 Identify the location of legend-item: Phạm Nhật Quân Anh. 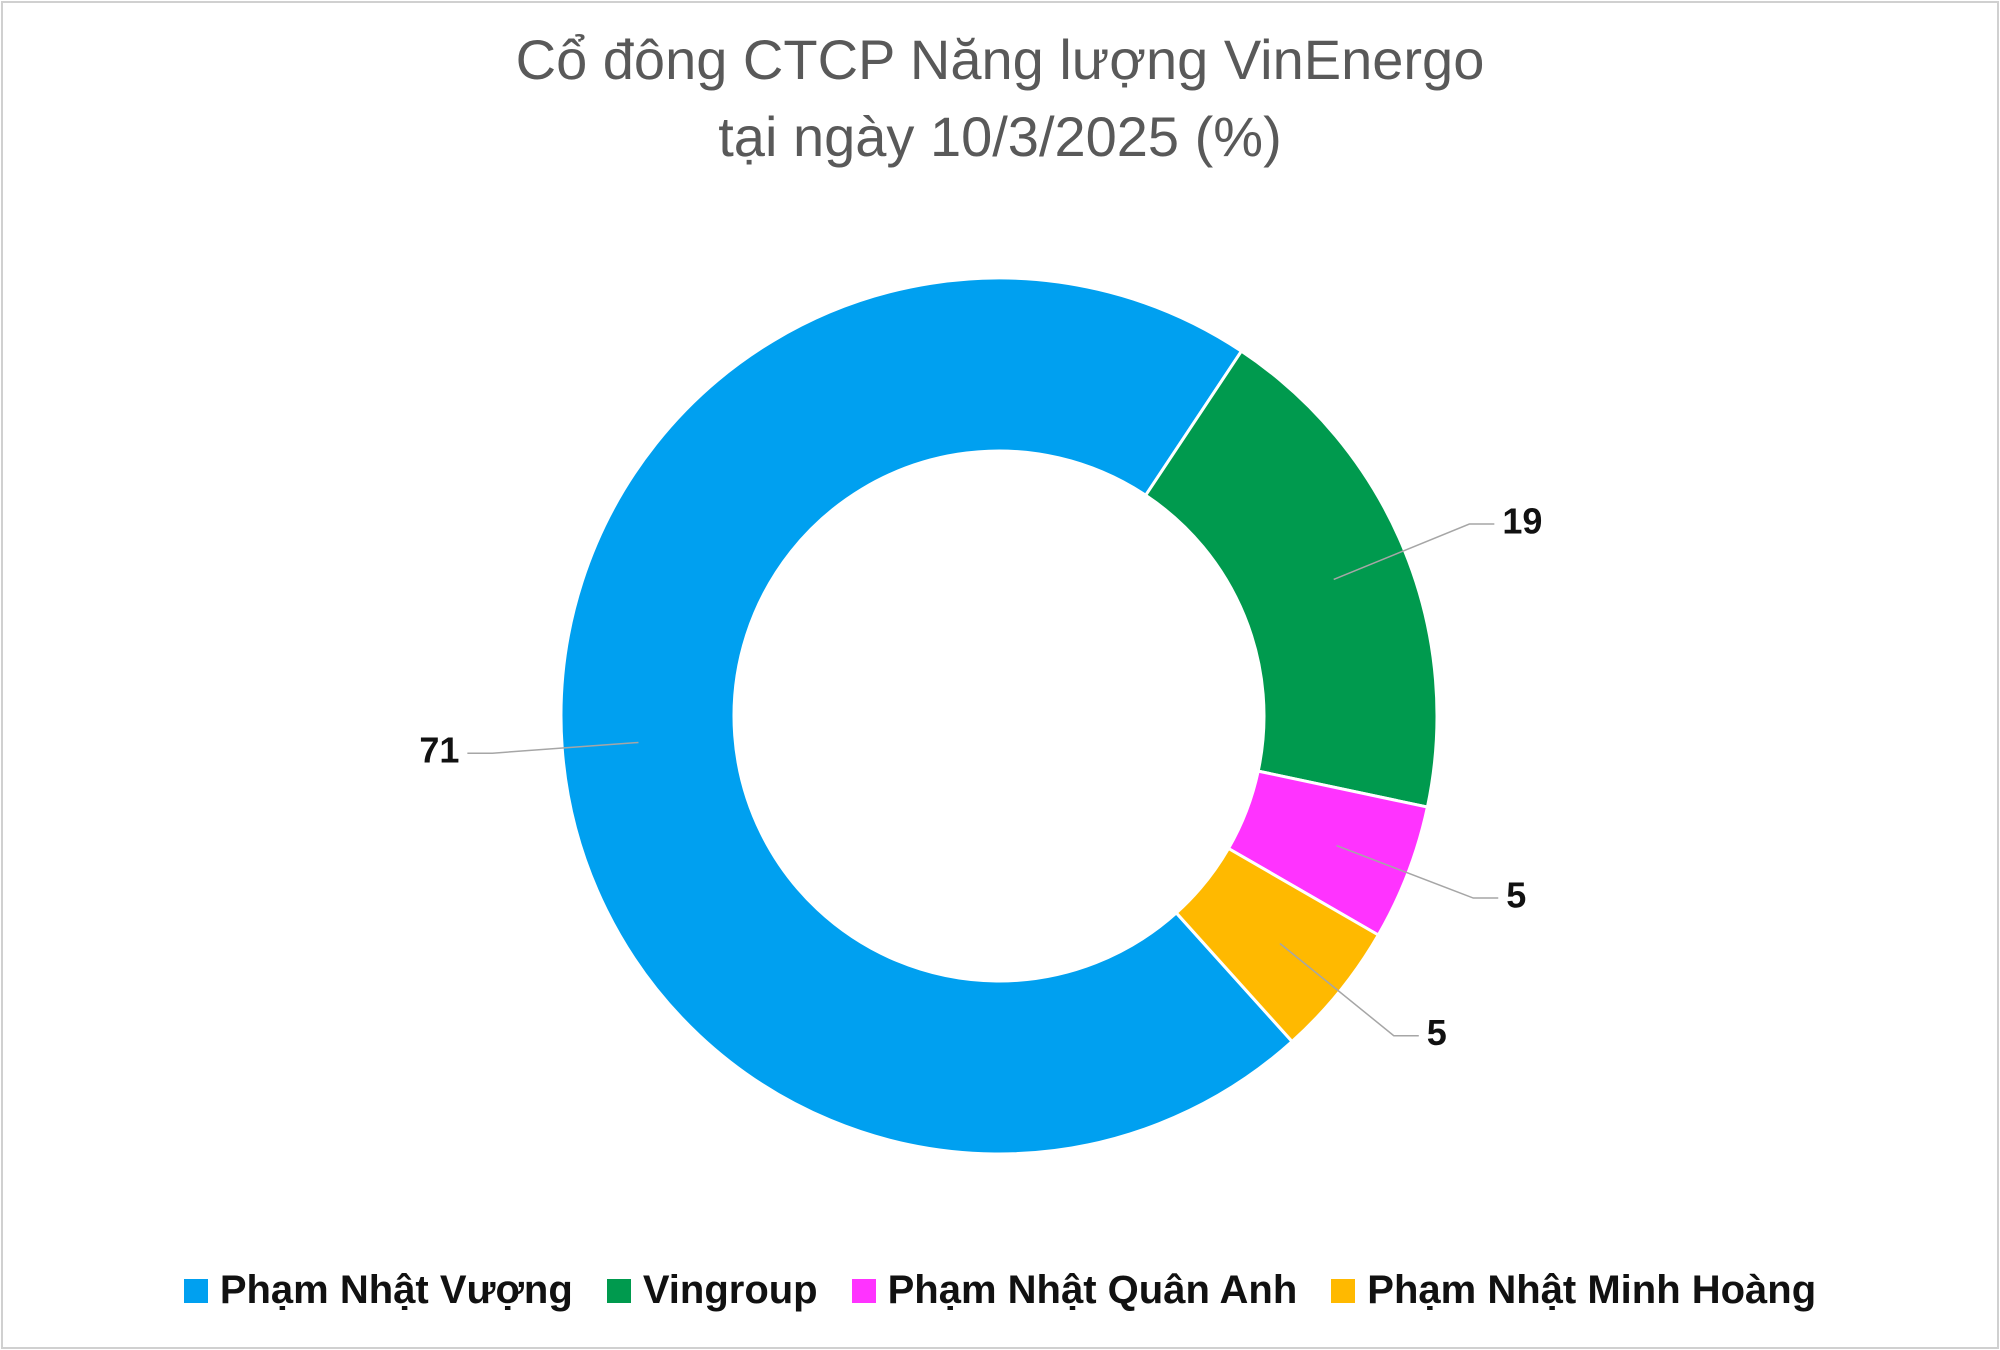
(1074, 1290).